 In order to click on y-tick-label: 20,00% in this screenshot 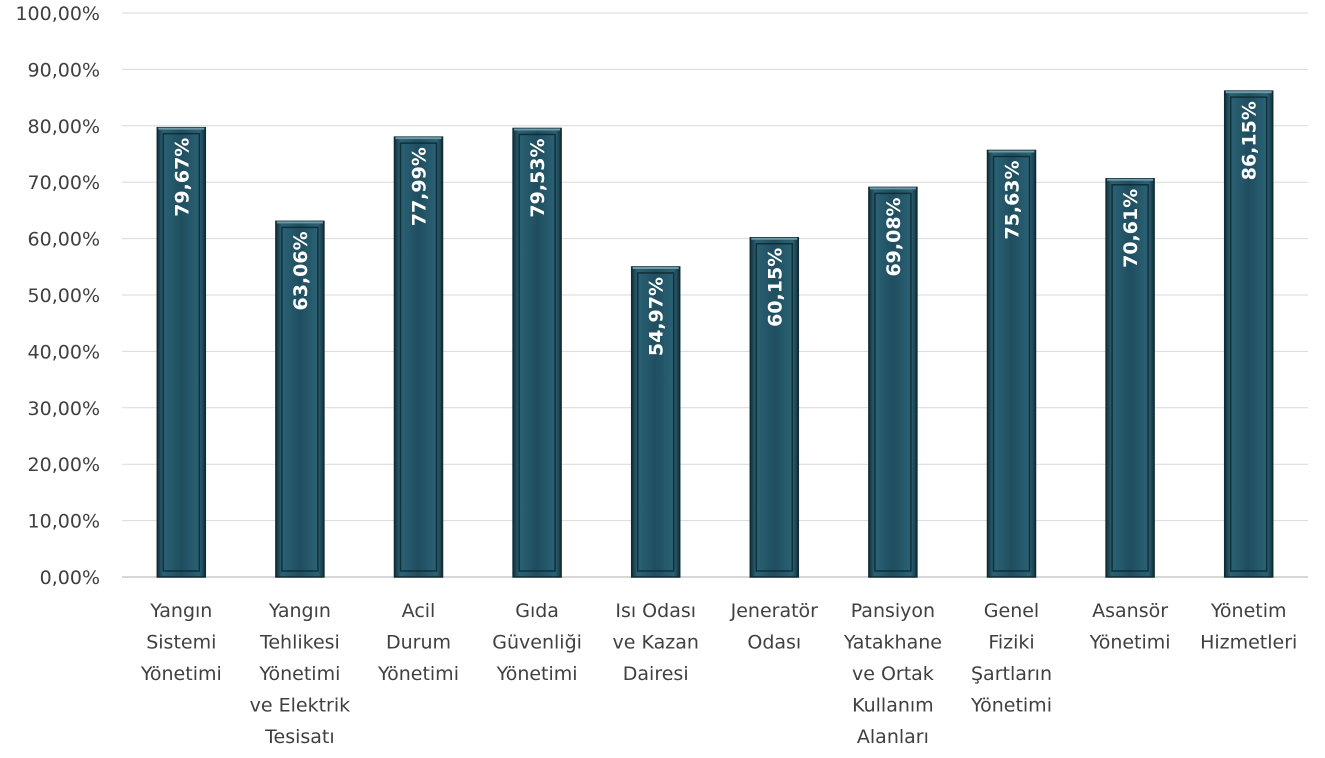, I will do `click(64, 465)`.